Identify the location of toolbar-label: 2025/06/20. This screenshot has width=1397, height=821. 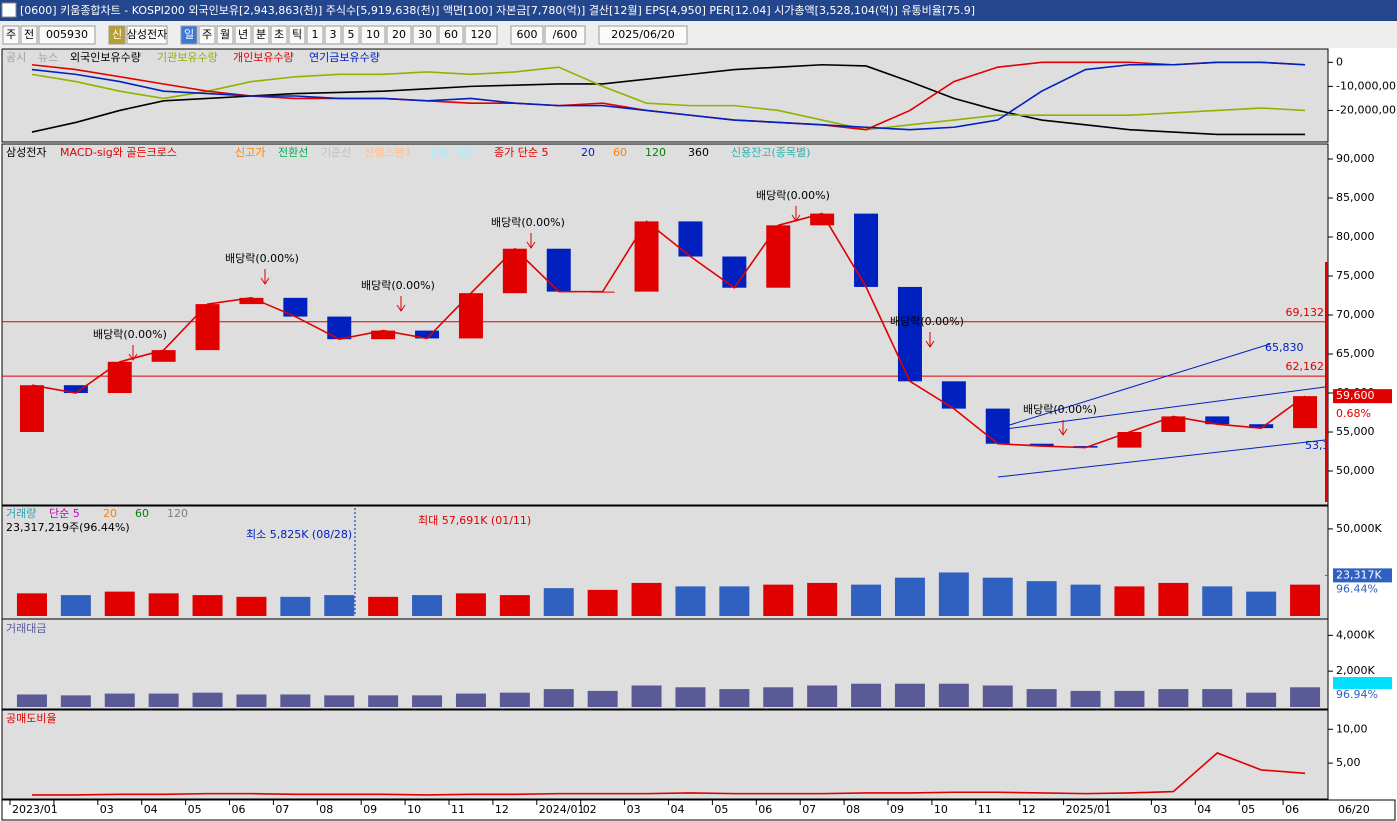
(642, 34).